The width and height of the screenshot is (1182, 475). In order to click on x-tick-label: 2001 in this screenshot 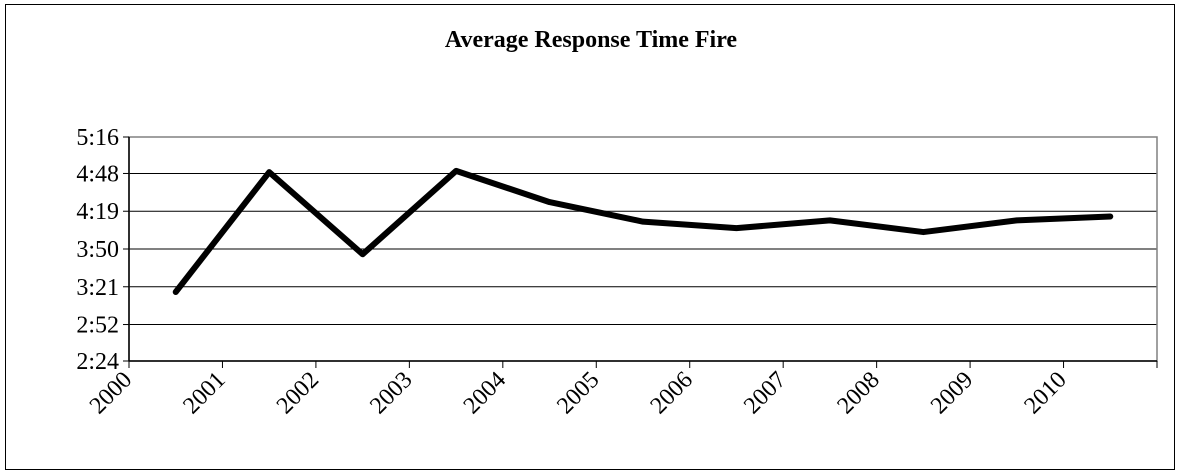, I will do `click(204, 393)`.